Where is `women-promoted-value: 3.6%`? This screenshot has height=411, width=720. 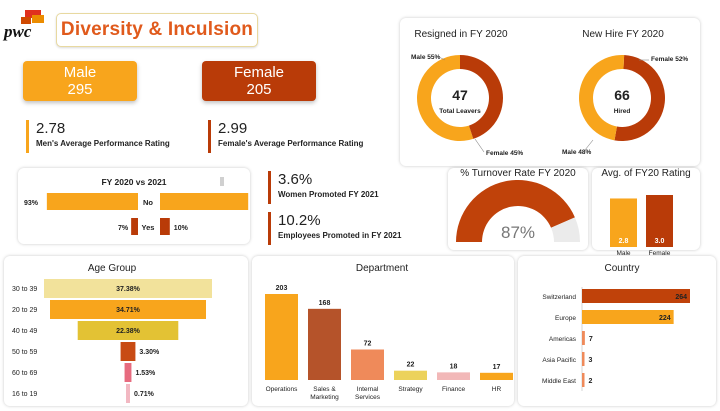
women-promoted-value: 3.6% is located at coordinates (295, 179).